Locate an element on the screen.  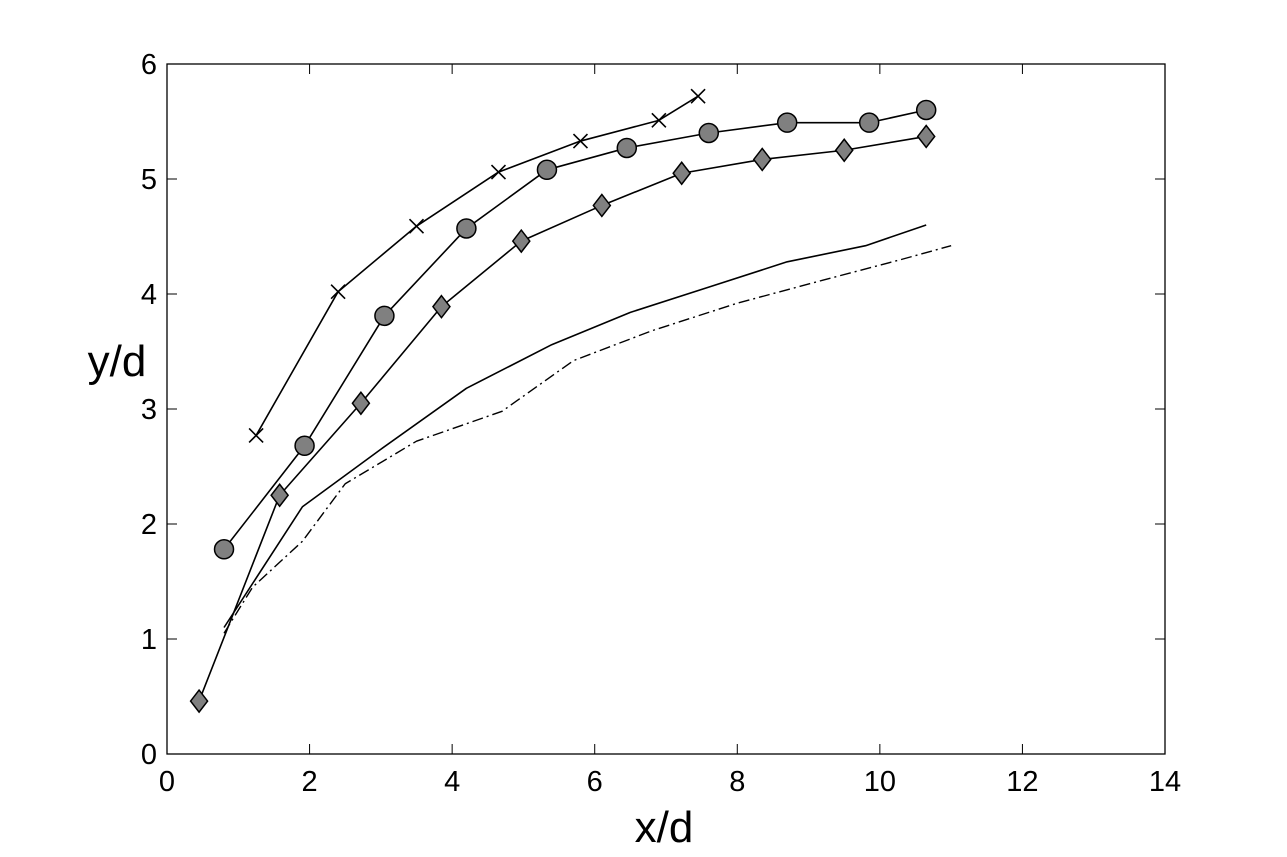
x-axis-title: x/d is located at coordinates (664, 827).